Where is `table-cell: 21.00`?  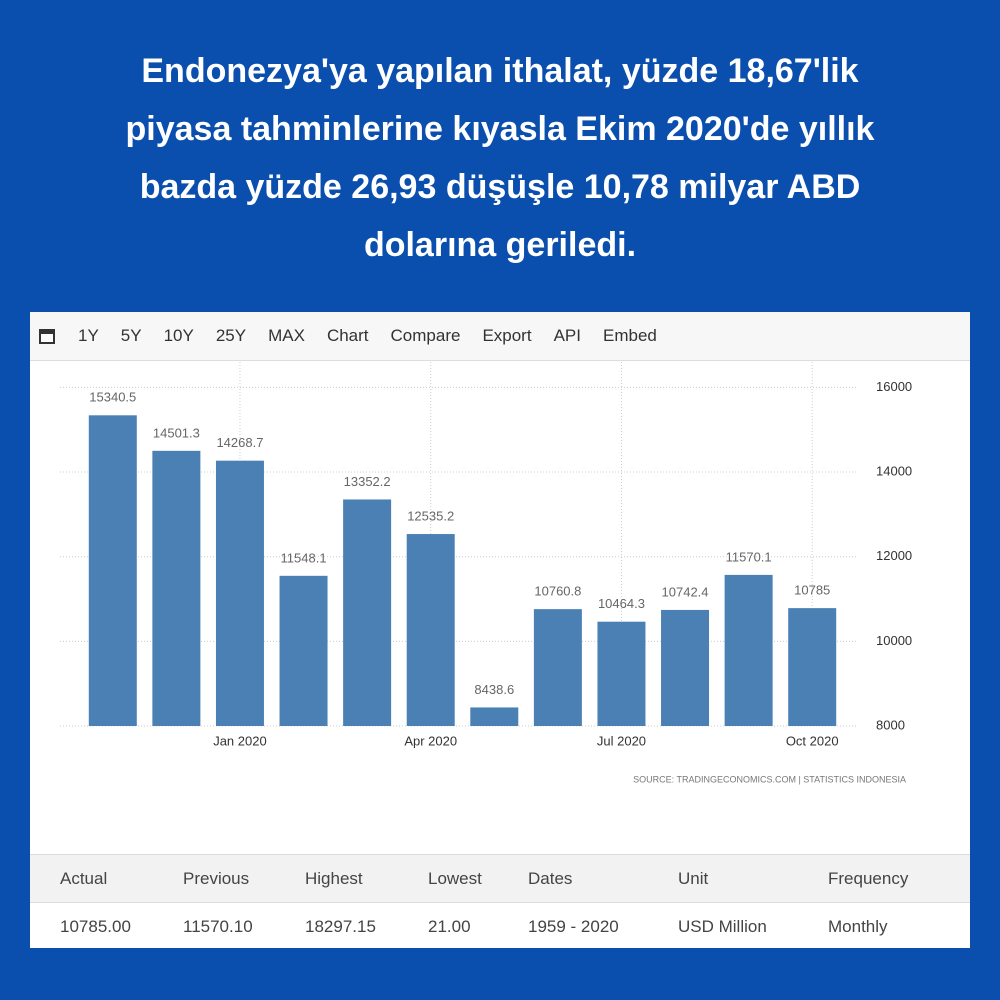
table-cell: 21.00 is located at coordinates (449, 926).